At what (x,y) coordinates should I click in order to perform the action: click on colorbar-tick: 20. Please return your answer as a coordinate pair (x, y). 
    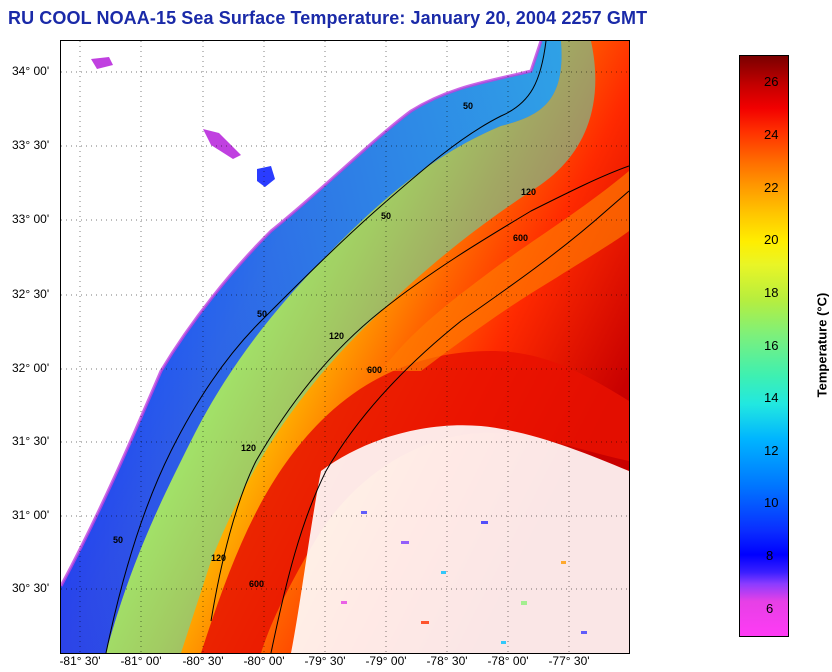
    Looking at the image, I should click on (771, 239).